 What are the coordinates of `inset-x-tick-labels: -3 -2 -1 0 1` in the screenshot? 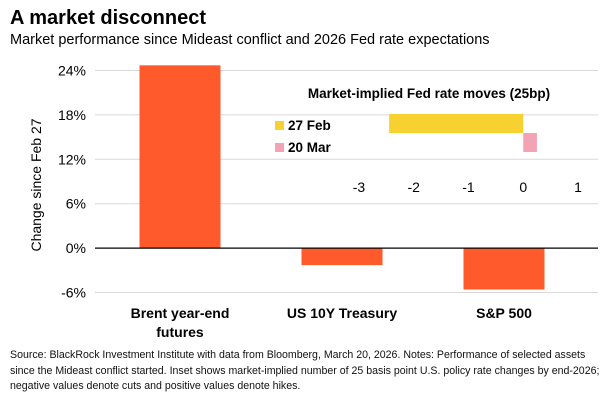 It's located at (467, 187).